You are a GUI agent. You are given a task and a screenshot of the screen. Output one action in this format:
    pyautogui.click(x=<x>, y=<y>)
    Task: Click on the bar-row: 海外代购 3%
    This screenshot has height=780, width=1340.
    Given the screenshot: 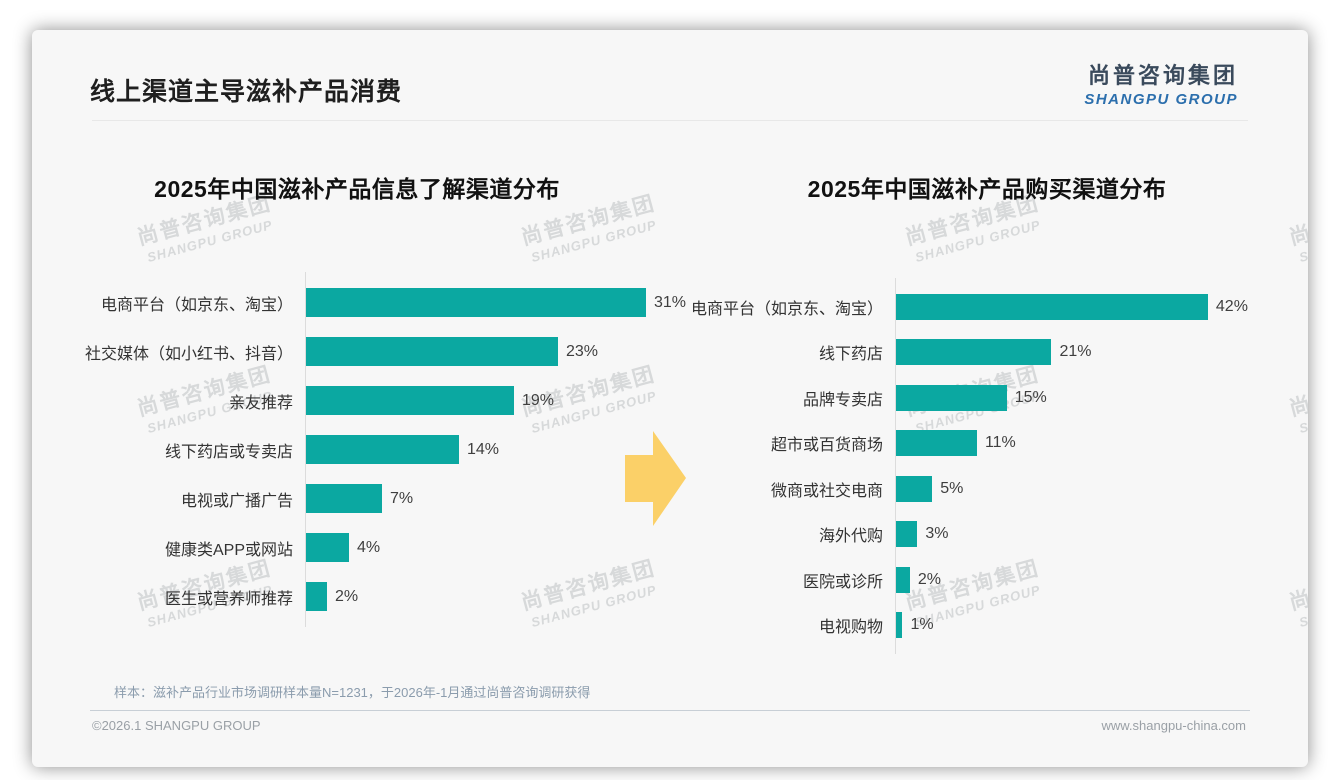 What is the action you would take?
    pyautogui.click(x=982, y=535)
    